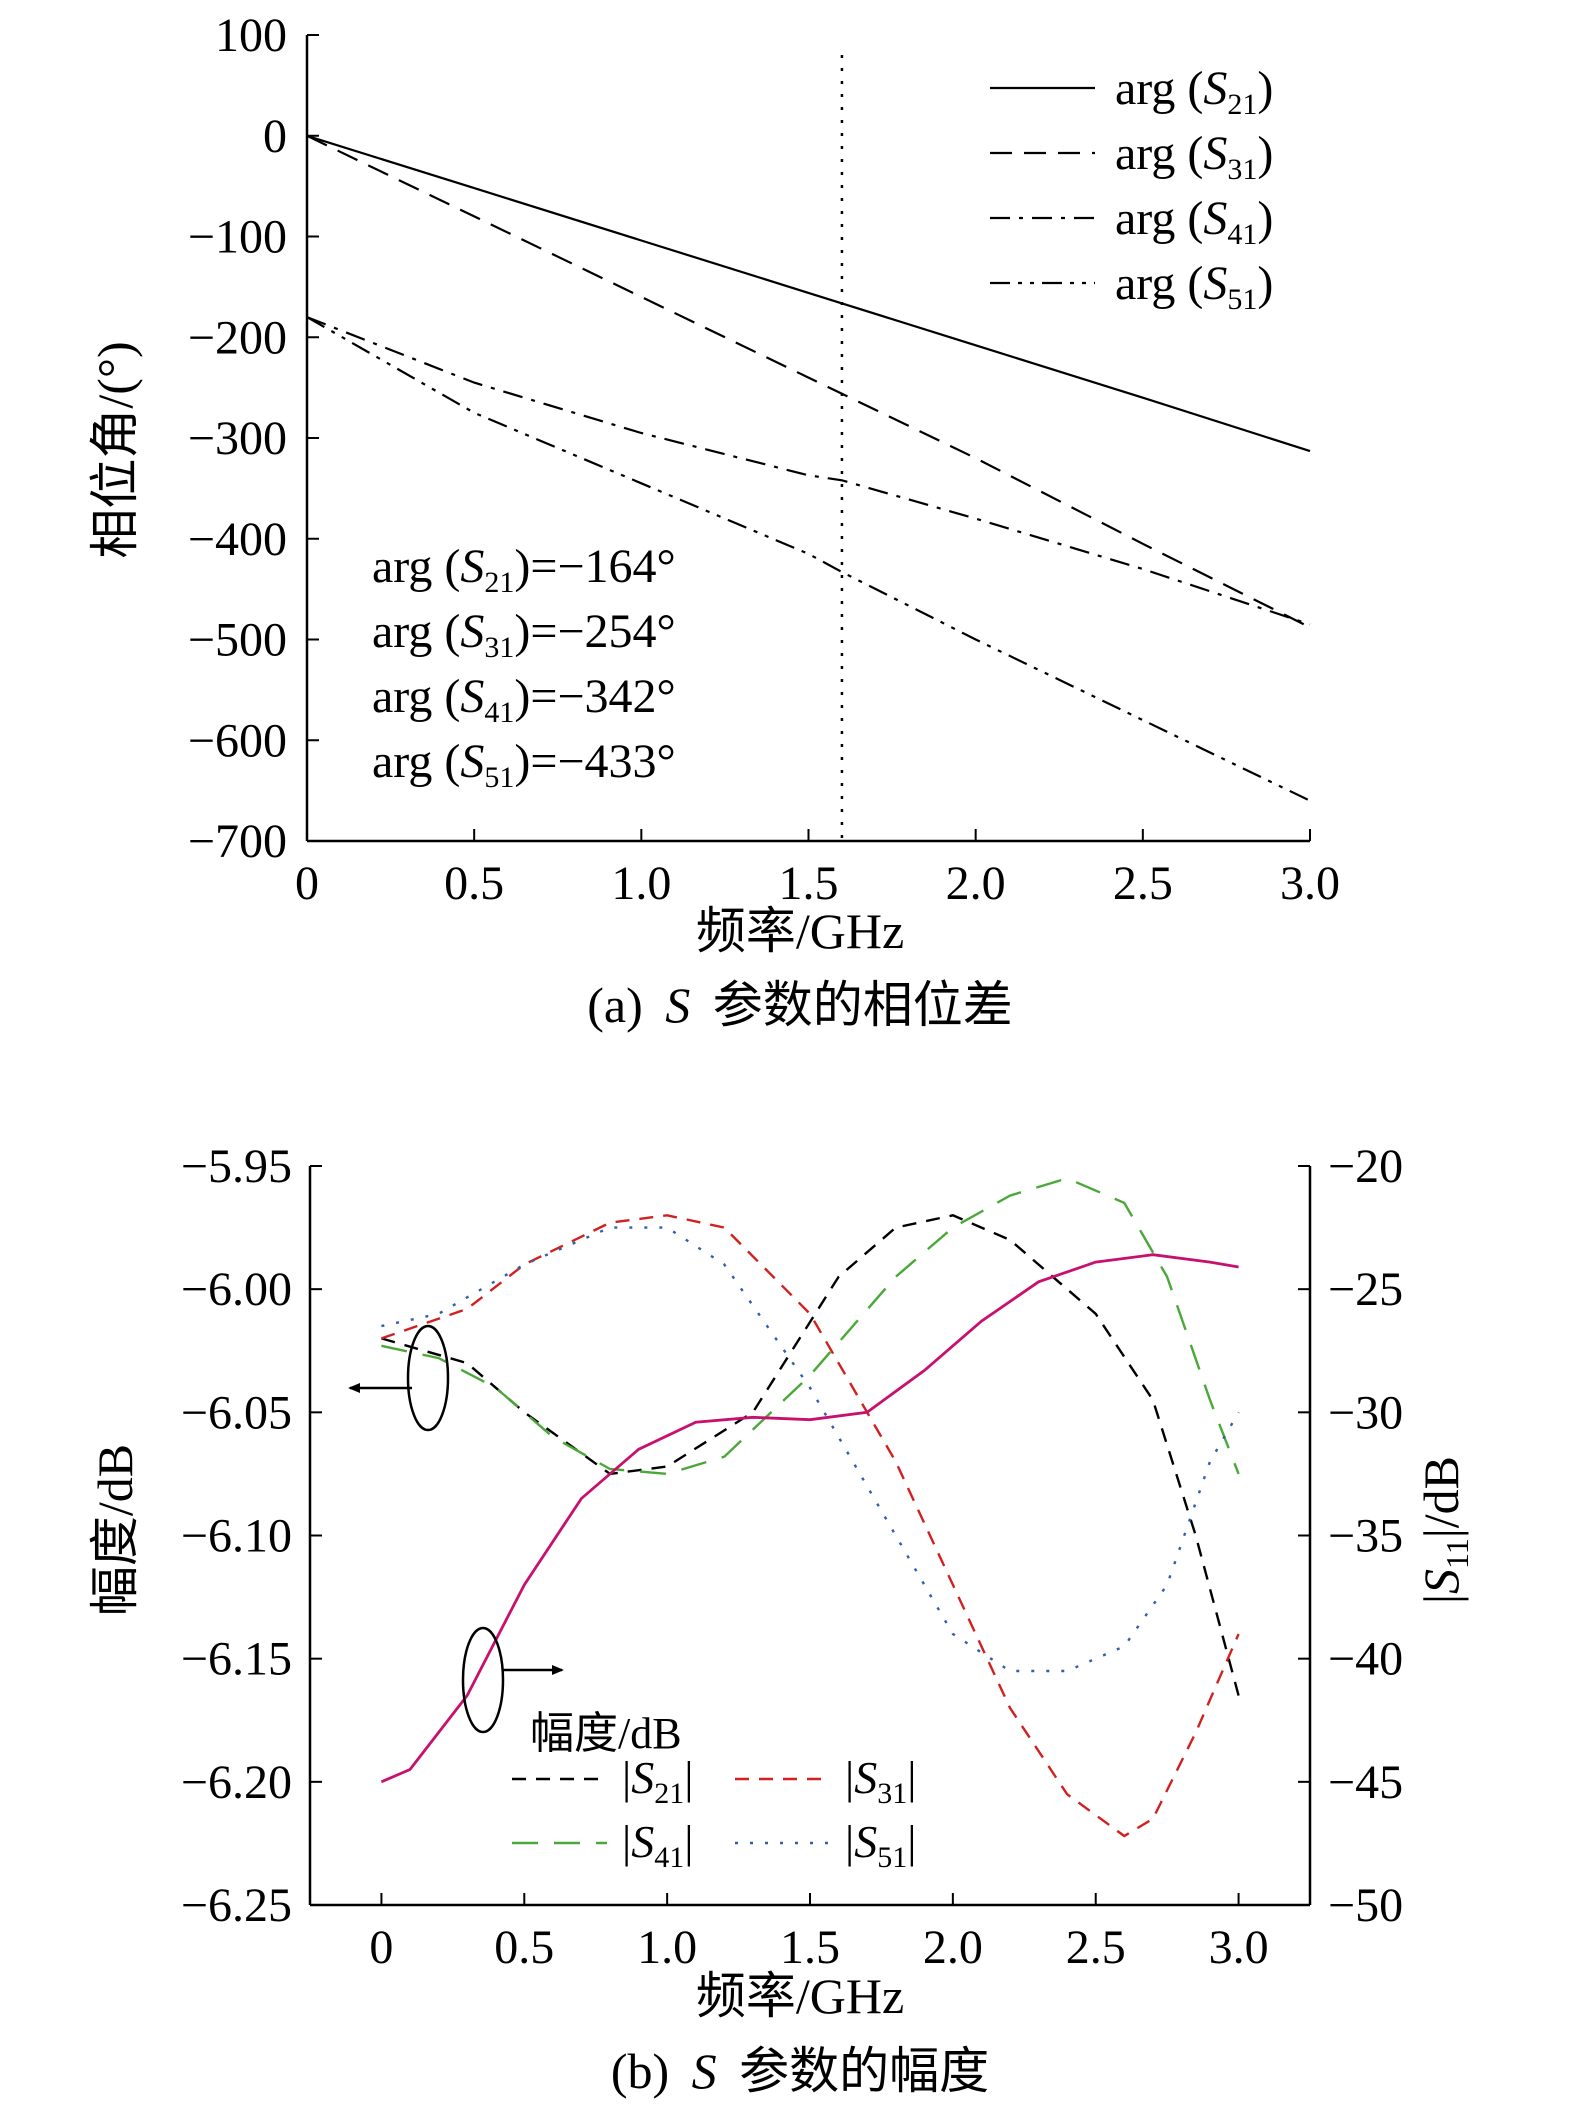 This screenshot has width=1575, height=2106. I want to click on annotation-text-value: )=−433°, so click(594, 761).